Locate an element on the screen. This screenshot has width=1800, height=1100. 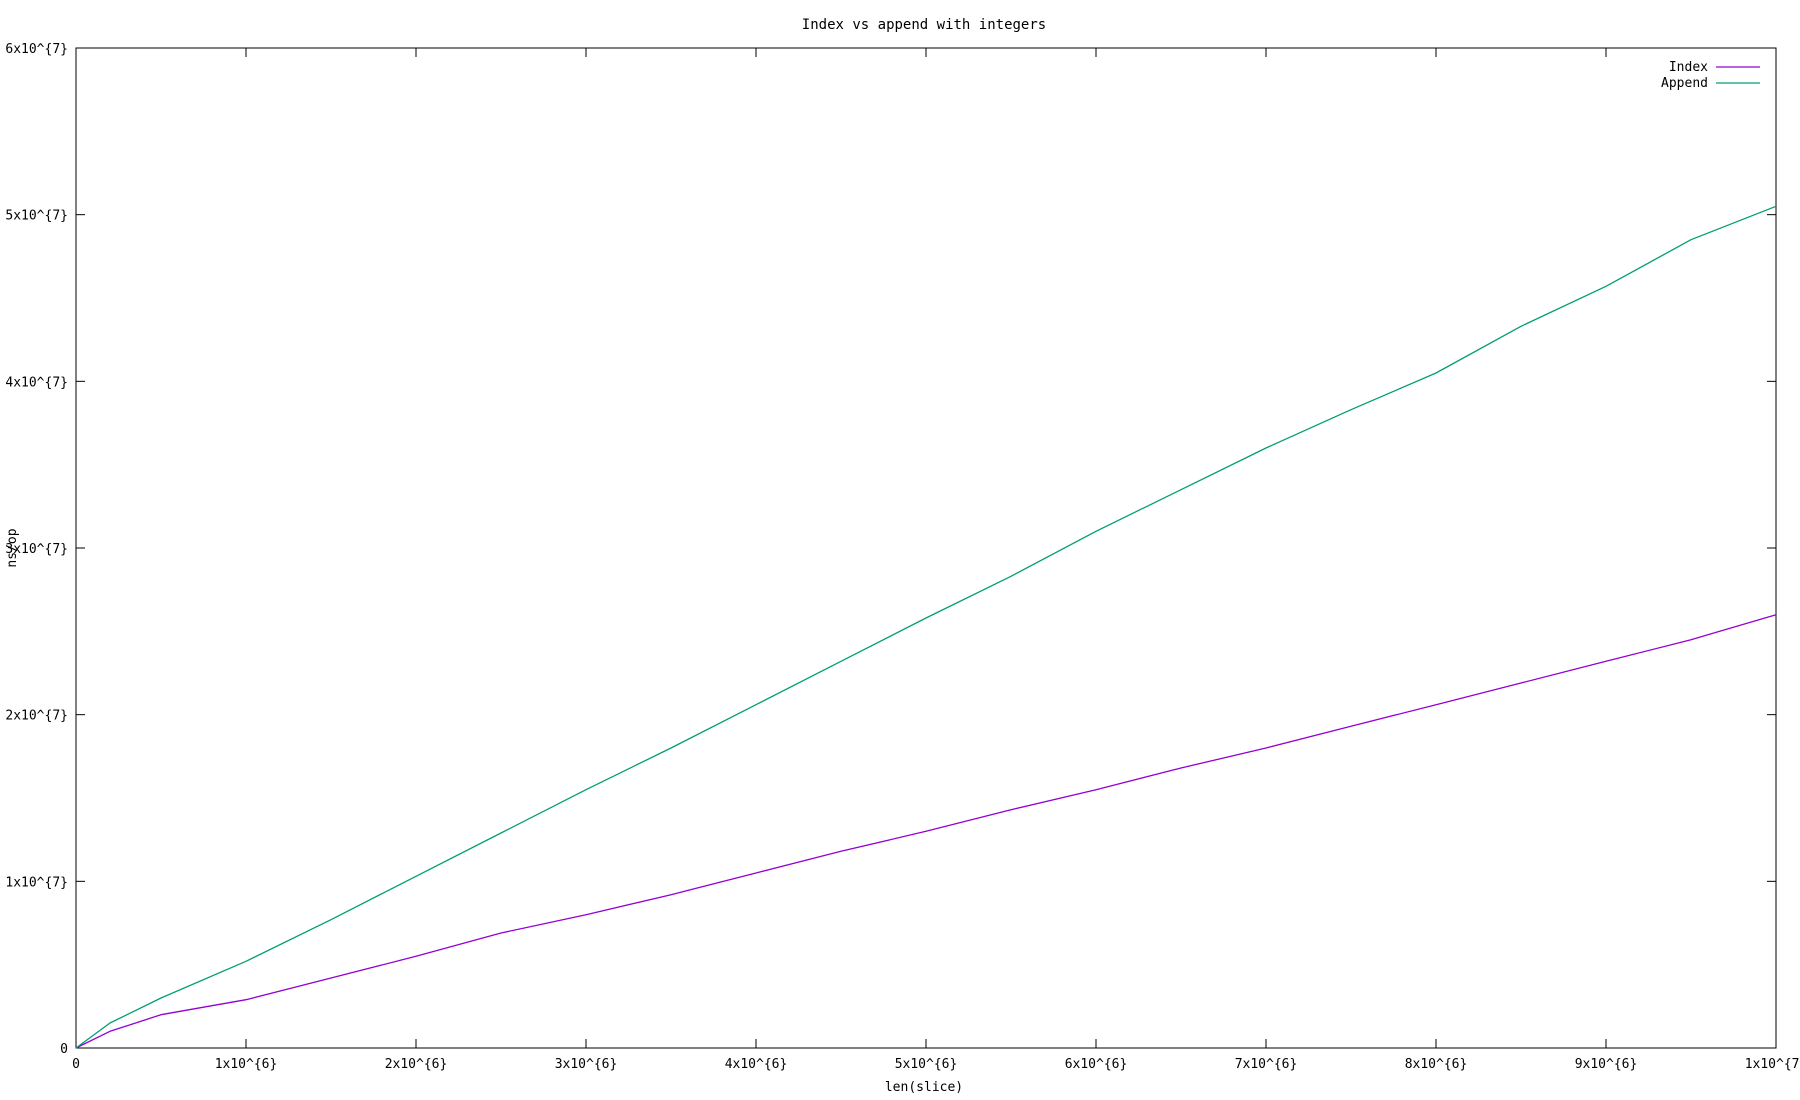
y-tick-label: 1x10^{7} is located at coordinates (36, 882).